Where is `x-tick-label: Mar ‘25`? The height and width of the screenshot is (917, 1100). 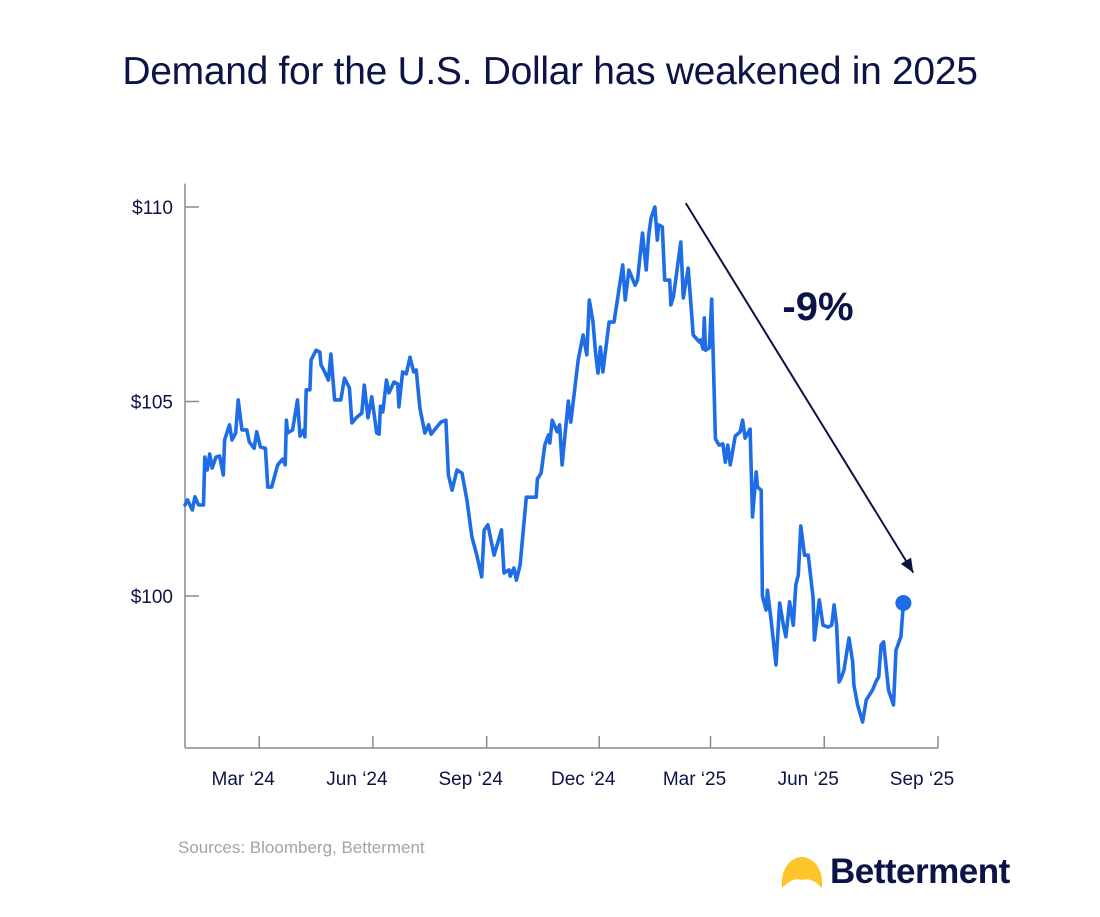
x-tick-label: Mar ‘25 is located at coordinates (694, 779).